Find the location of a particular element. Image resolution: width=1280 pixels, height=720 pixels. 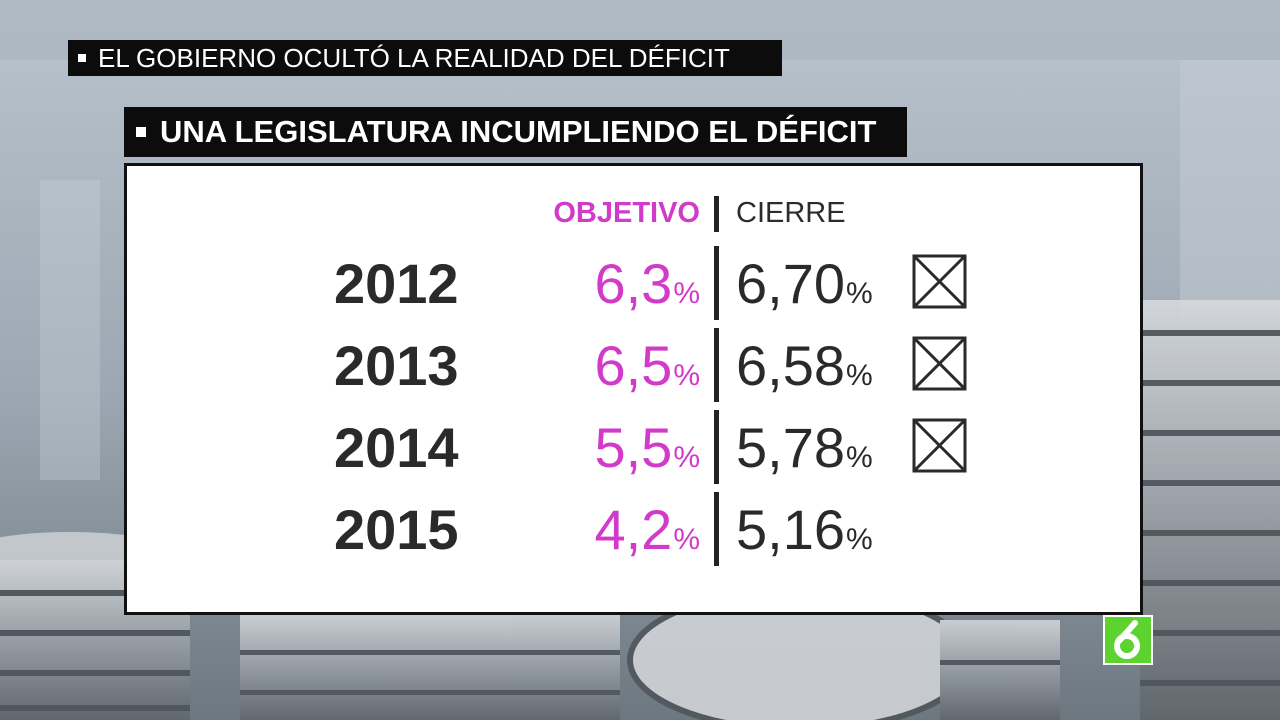

subtitle-text: UNA LEGISLATURA INCUMPLIENDO EL DÉFICIT is located at coordinates (518, 131).